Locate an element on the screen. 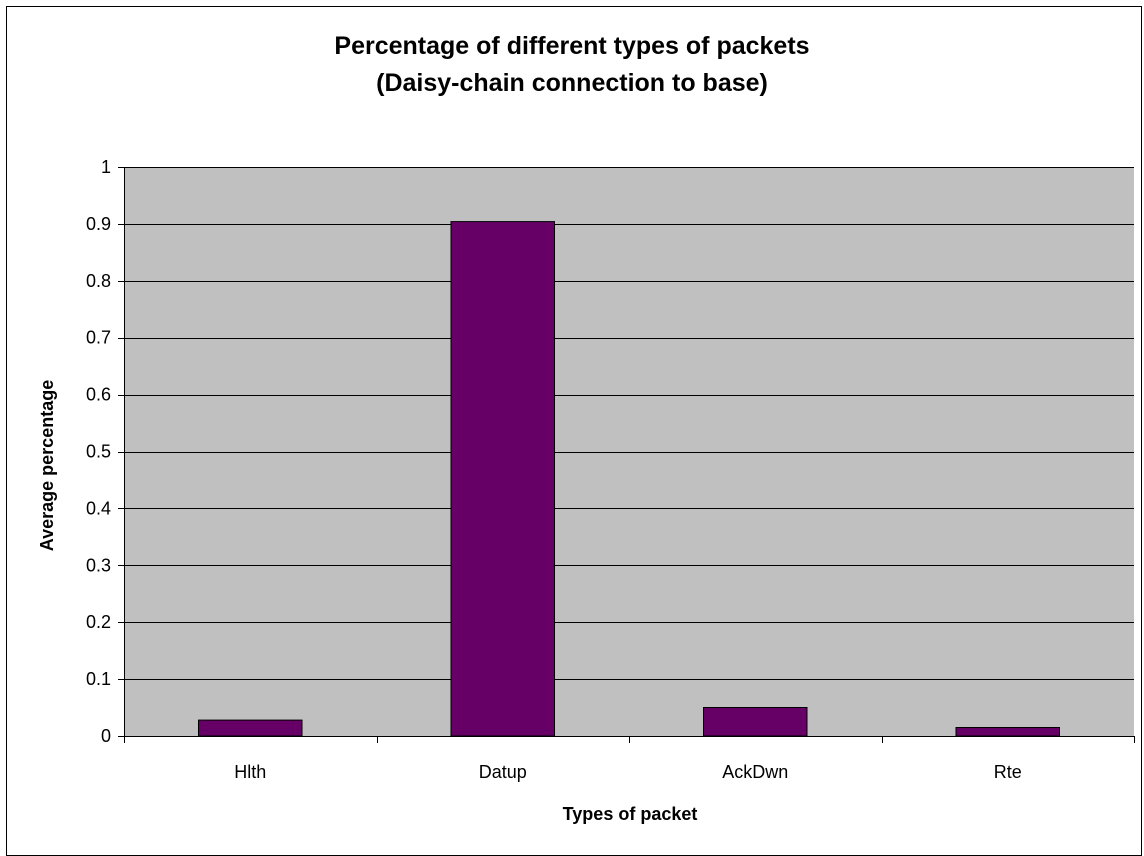  chart-title-line-1: Percentage of different types of packets is located at coordinates (572, 46).